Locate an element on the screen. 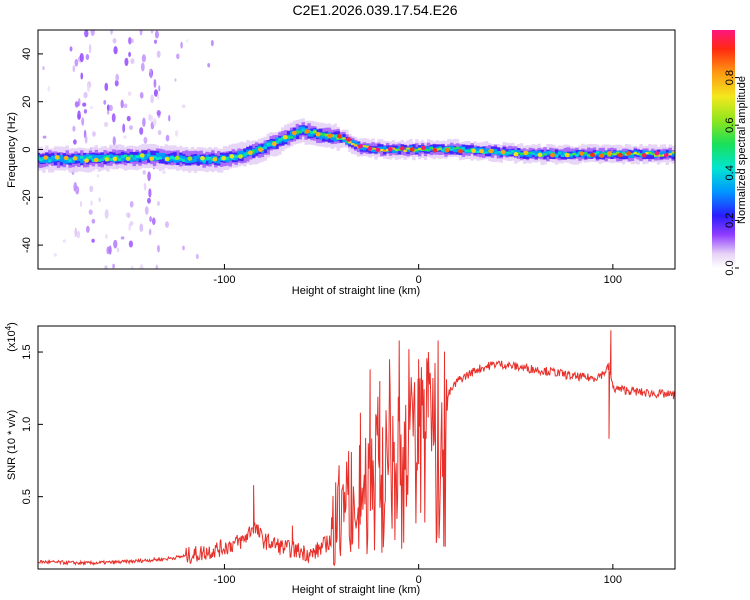 The image size is (750, 600). snr-y-ticks: 0.5 1.0 1.5 is located at coordinates (32, 424).